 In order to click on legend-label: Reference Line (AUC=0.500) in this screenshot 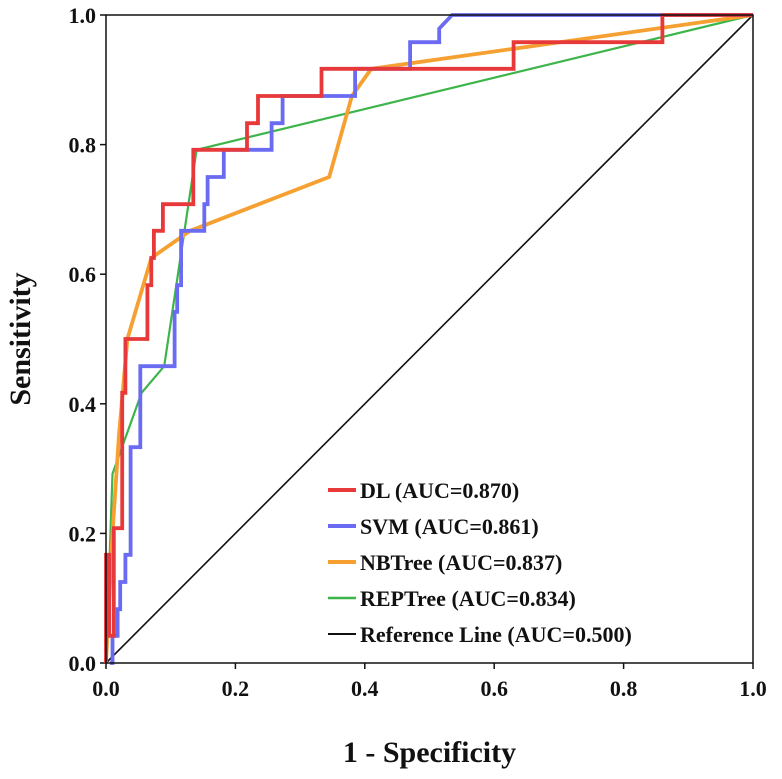, I will do `click(496, 634)`.